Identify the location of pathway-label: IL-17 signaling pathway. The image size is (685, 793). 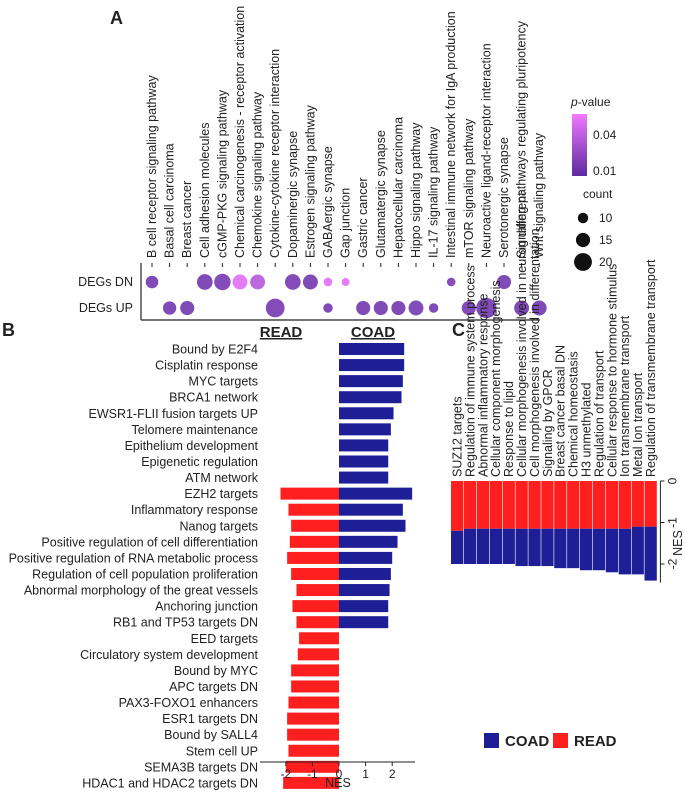
(434, 192).